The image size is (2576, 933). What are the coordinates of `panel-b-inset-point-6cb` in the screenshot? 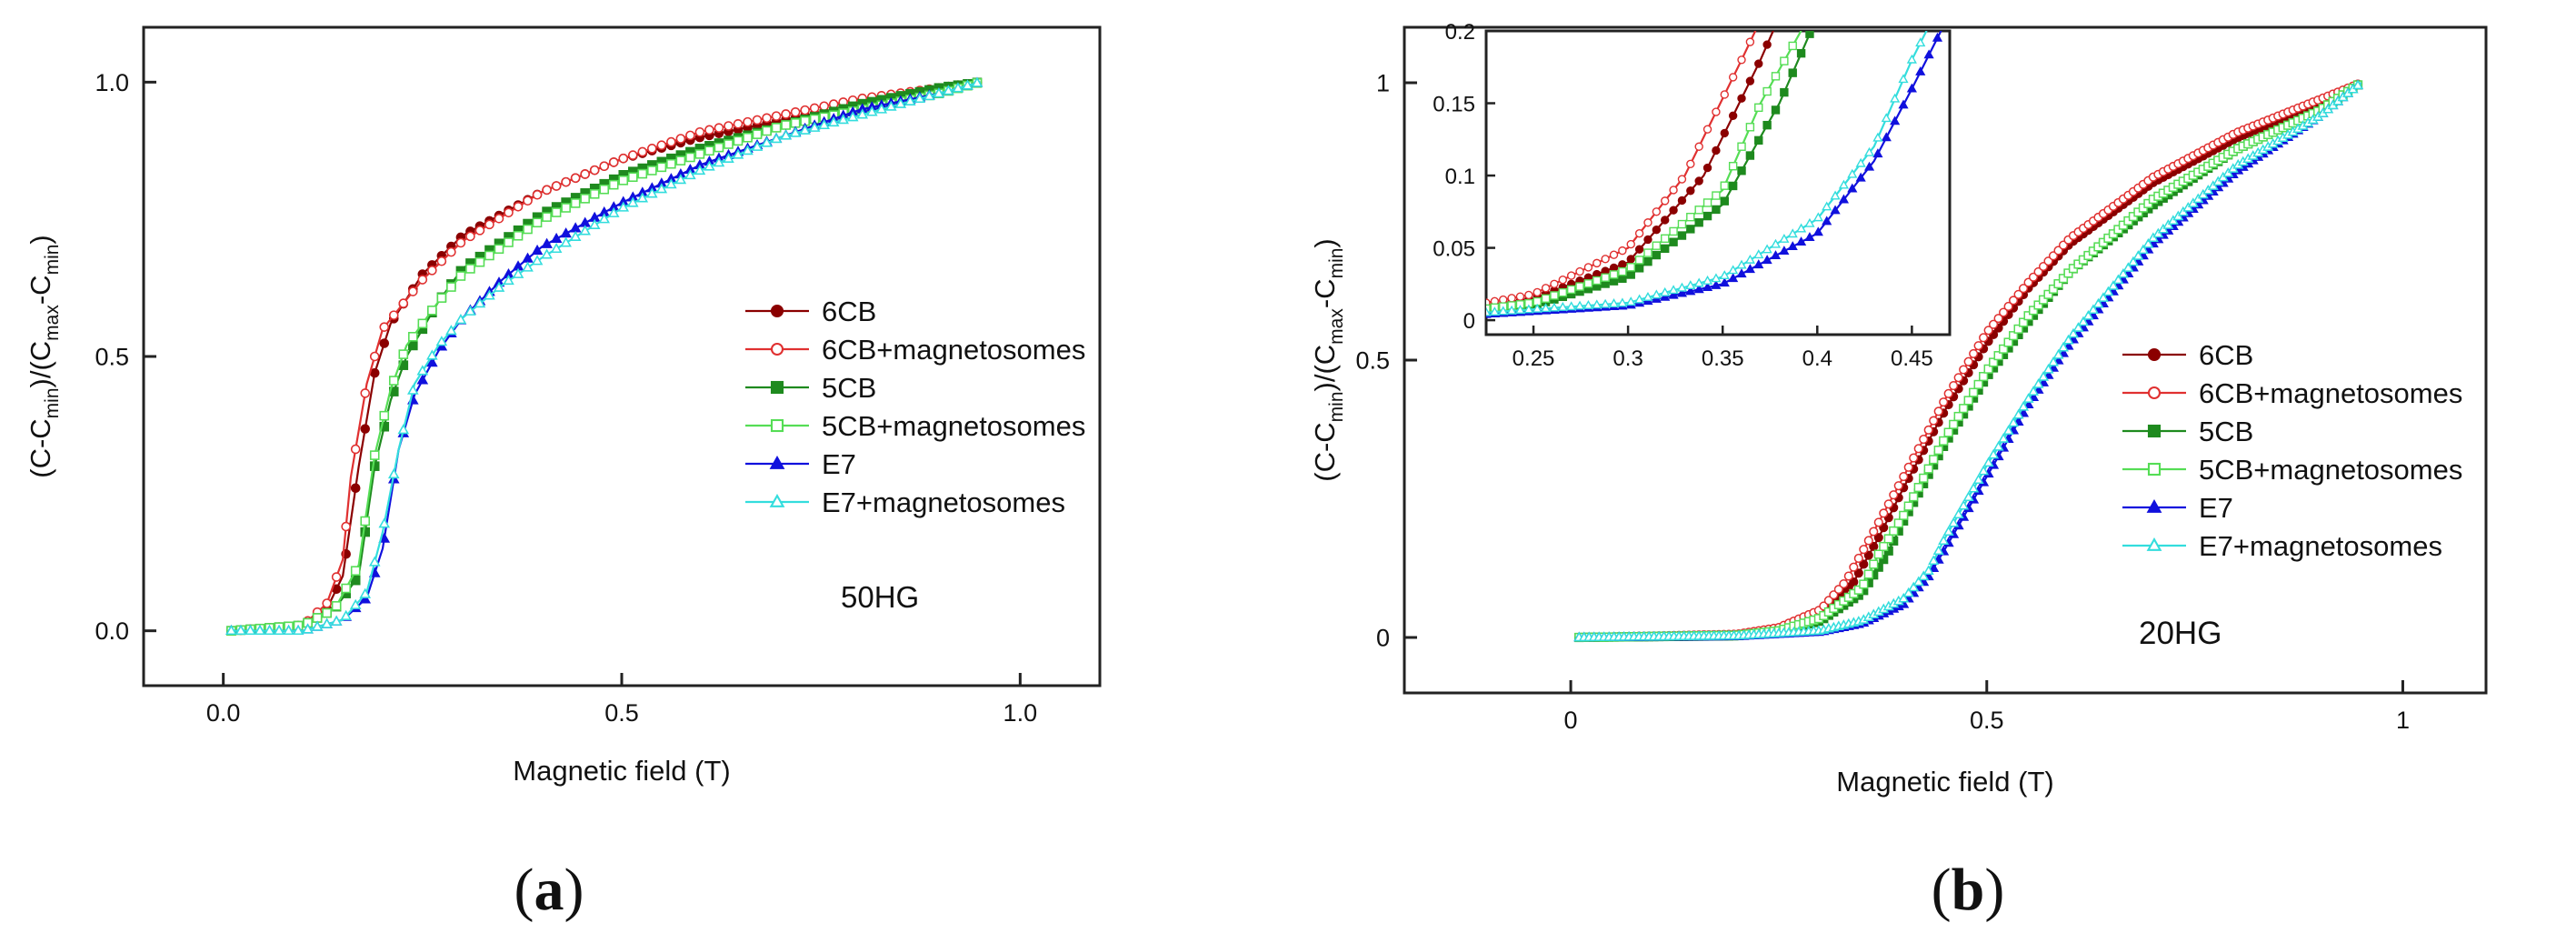 It's located at (1647, 240).